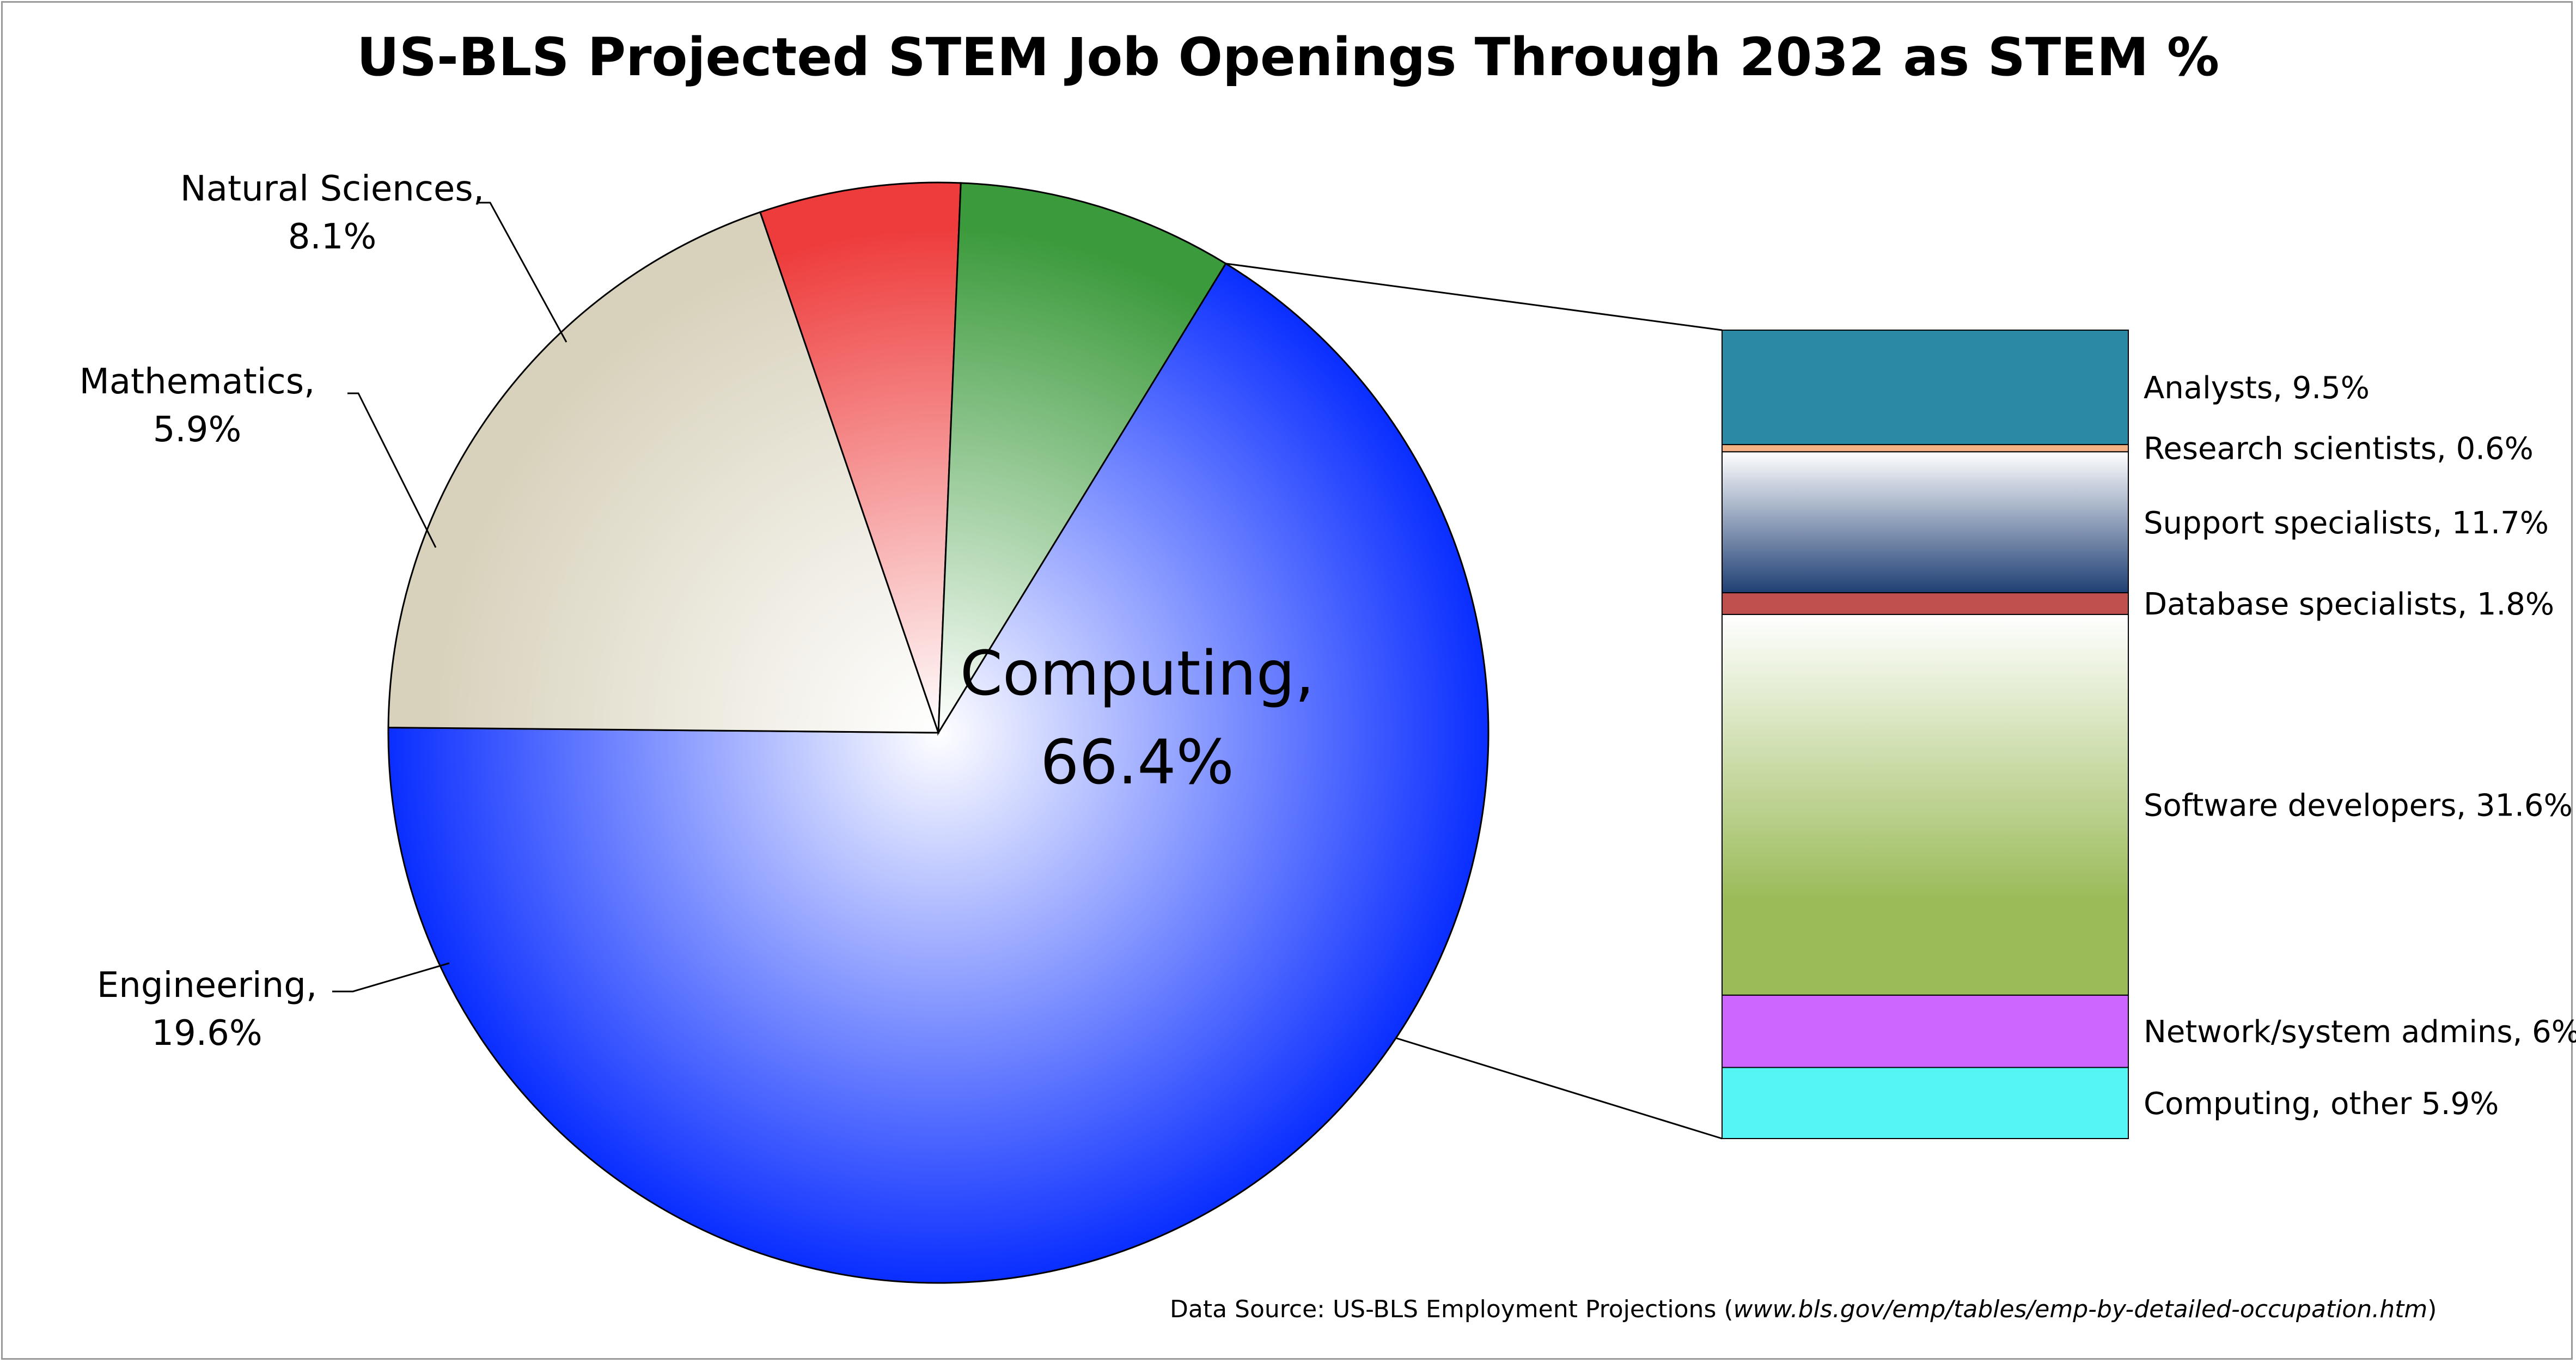 The height and width of the screenshot is (1363, 2576). Describe the element at coordinates (206, 1033) in the screenshot. I see `pie-label-value-engineering: 19.6%` at that location.